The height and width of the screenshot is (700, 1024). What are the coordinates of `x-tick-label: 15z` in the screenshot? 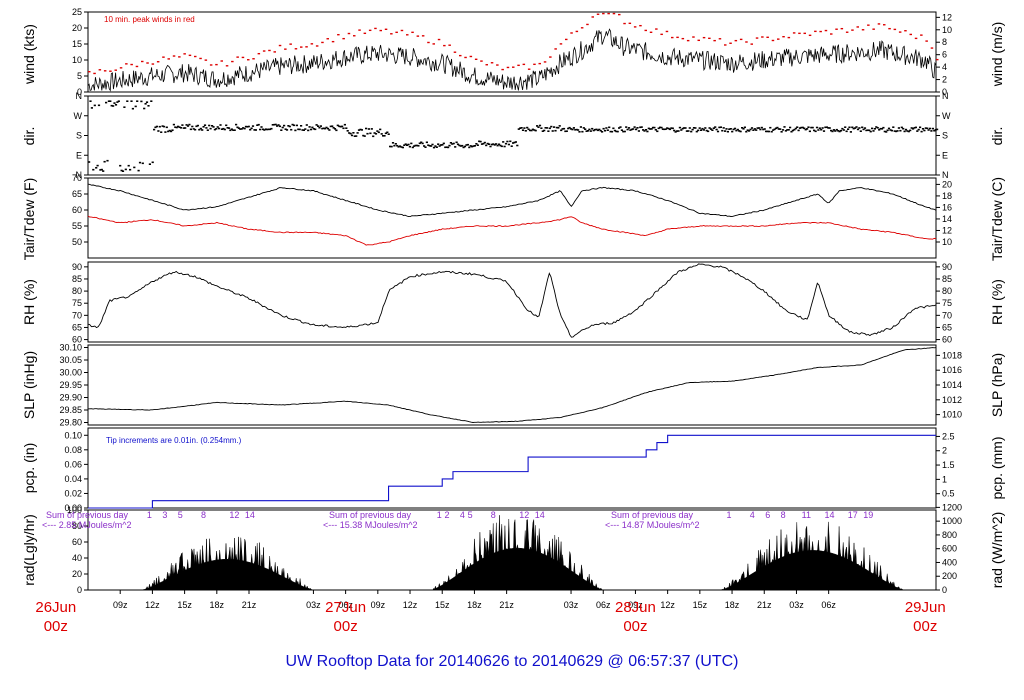 It's located at (700, 605).